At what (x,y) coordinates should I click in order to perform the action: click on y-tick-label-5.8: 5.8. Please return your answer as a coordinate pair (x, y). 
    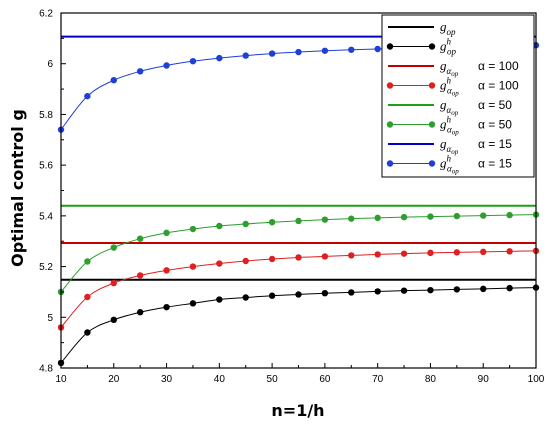
    Looking at the image, I should click on (46, 115).